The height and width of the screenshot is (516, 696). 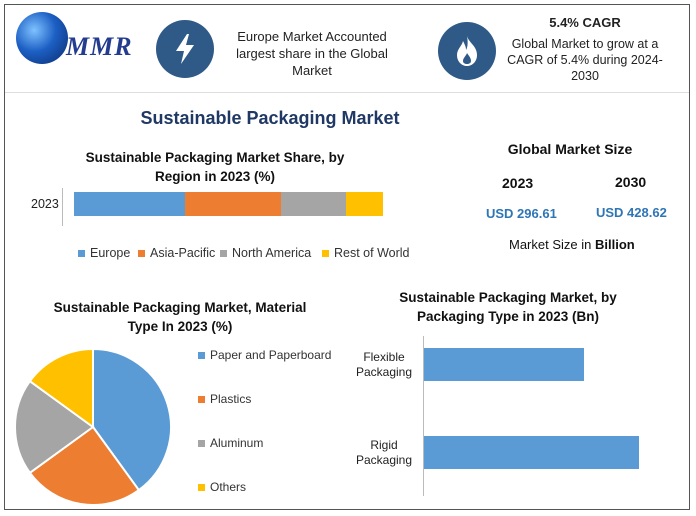 What do you see at coordinates (631, 212) in the screenshot?
I see `market-size-value-2030: USD 428.62` at bounding box center [631, 212].